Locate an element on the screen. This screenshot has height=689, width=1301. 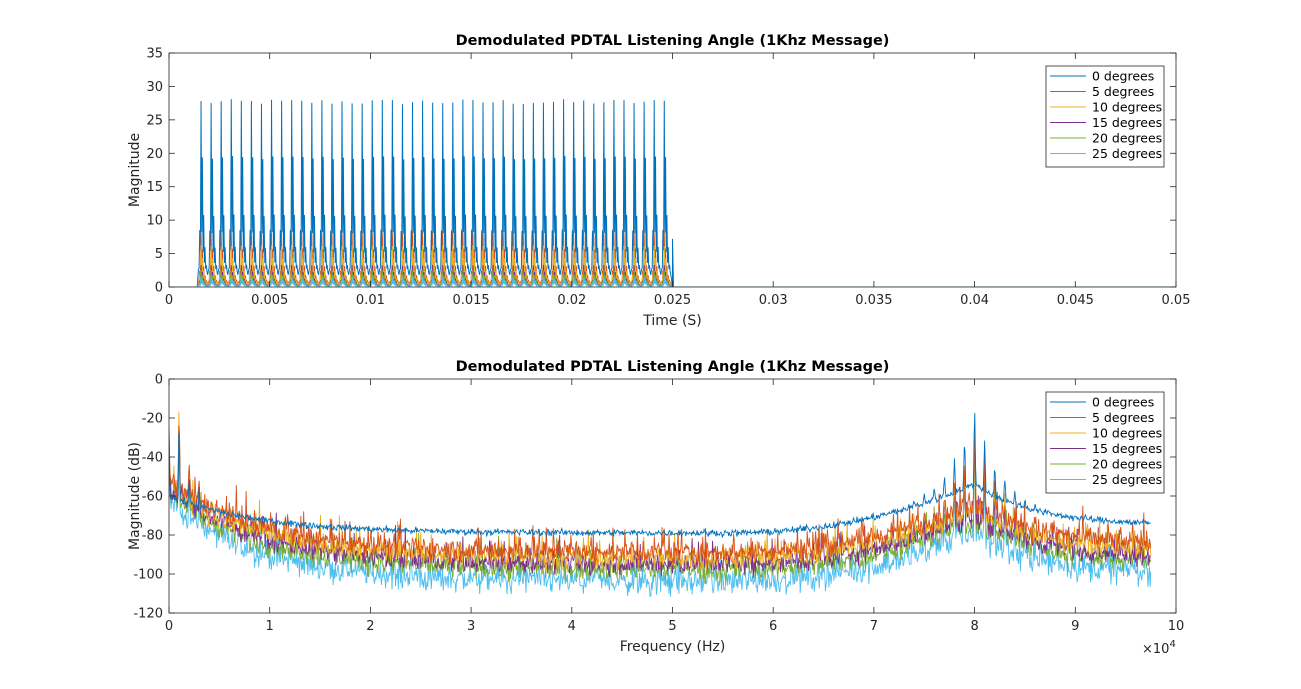
y-axis-label: Magnitude (dB) is located at coordinates (135, 496).